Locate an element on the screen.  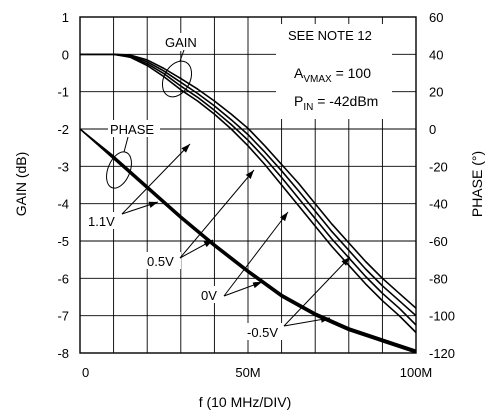
y-right-tick-label: -80 is located at coordinates (438, 278).